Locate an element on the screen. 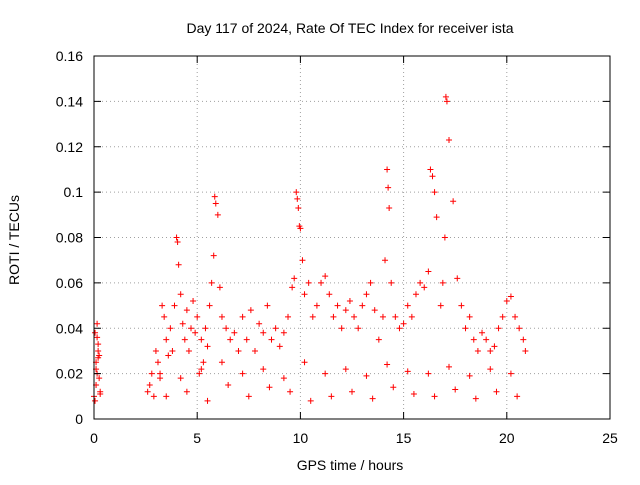 This screenshot has height=485, width=640. y-axis-title: ROTI / TECUs is located at coordinates (14, 240).